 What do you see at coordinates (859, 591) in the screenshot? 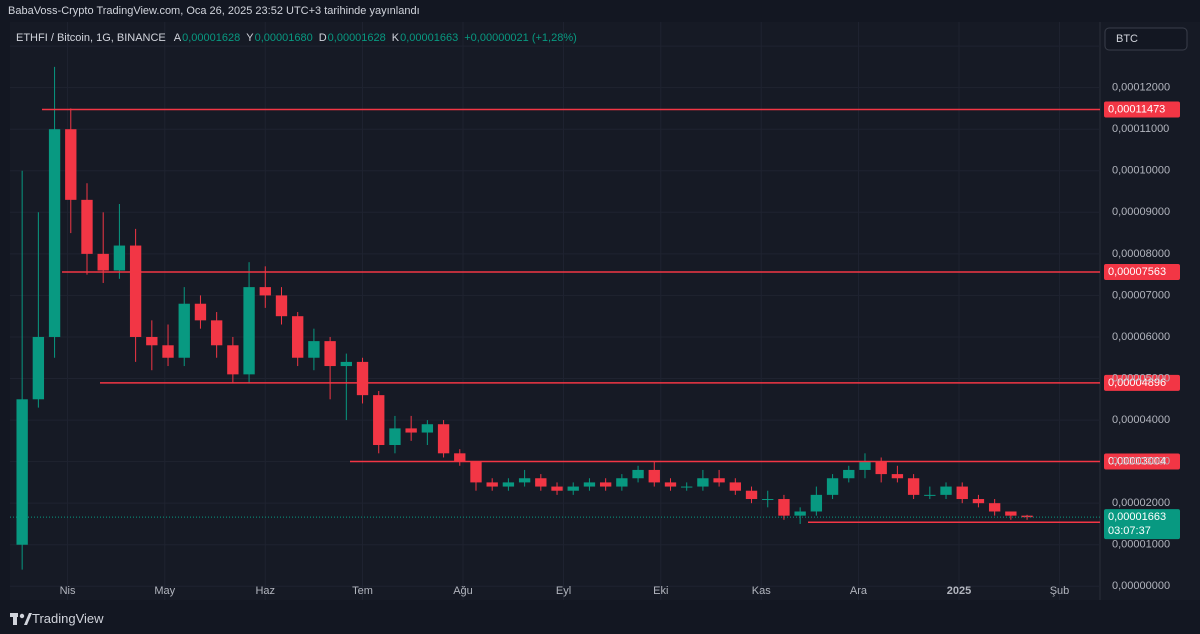
I see `x-tick-label: Ara` at bounding box center [859, 591].